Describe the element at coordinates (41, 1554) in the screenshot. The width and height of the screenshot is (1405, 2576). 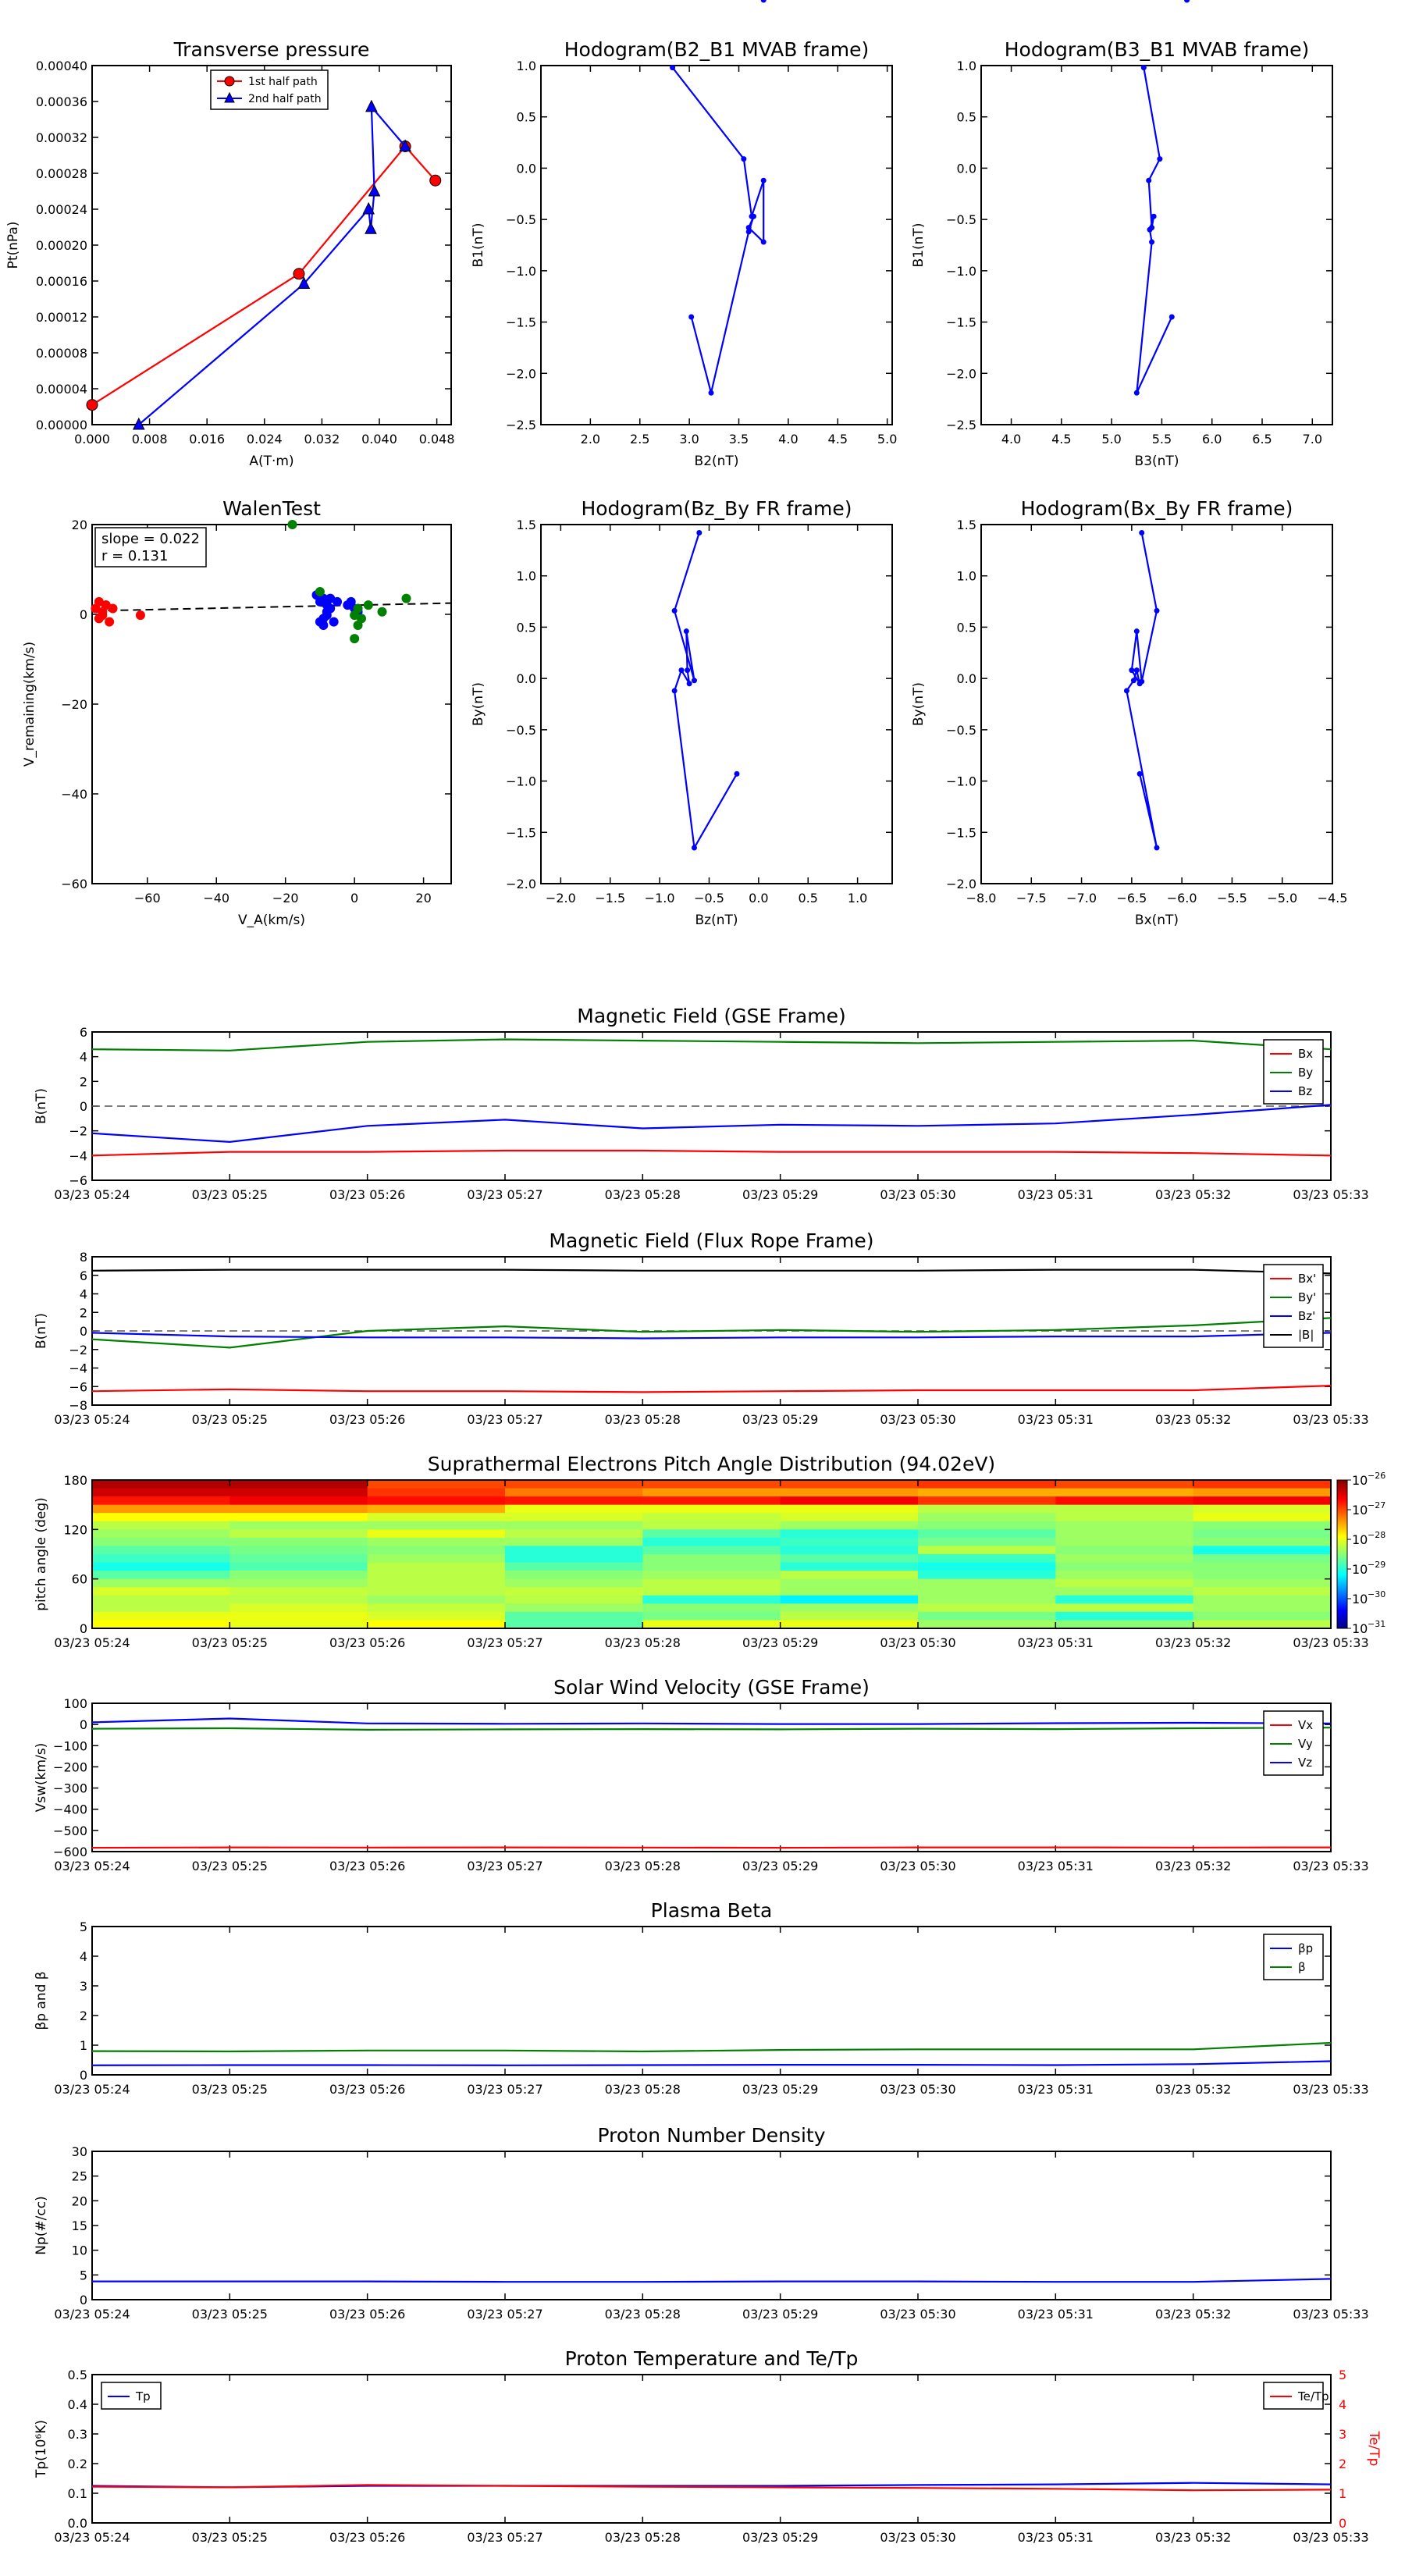
I see `y-axis-label: pitch angle (deg)` at that location.